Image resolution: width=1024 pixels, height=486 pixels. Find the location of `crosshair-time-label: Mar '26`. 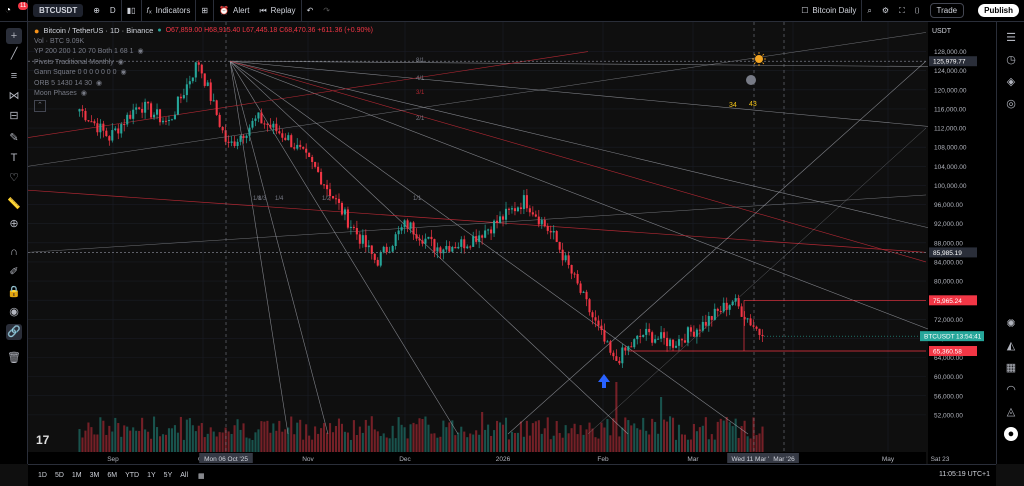

crosshair-time-label: Mar '26 is located at coordinates (784, 459).